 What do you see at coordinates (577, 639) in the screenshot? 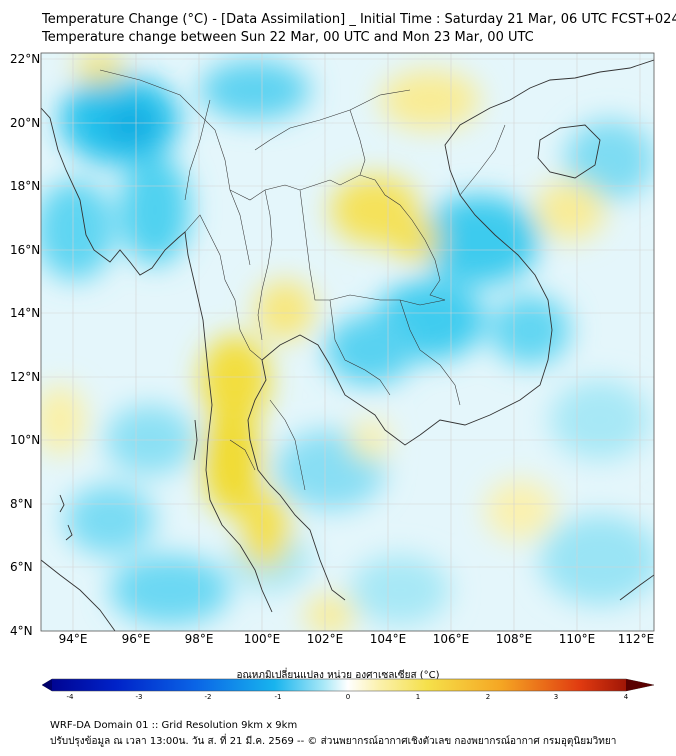
I see `lon-label: 110°E` at bounding box center [577, 639].